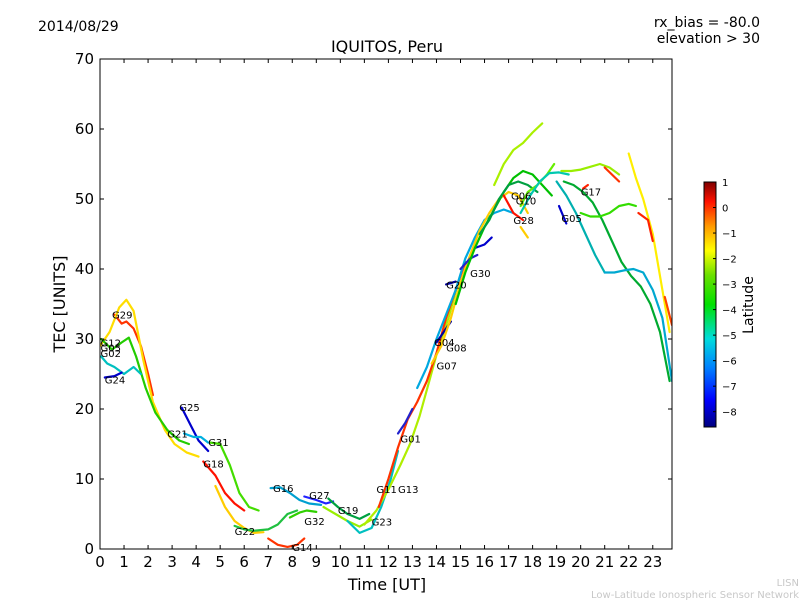 The image size is (800, 600). I want to click on series-g32, so click(303, 514).